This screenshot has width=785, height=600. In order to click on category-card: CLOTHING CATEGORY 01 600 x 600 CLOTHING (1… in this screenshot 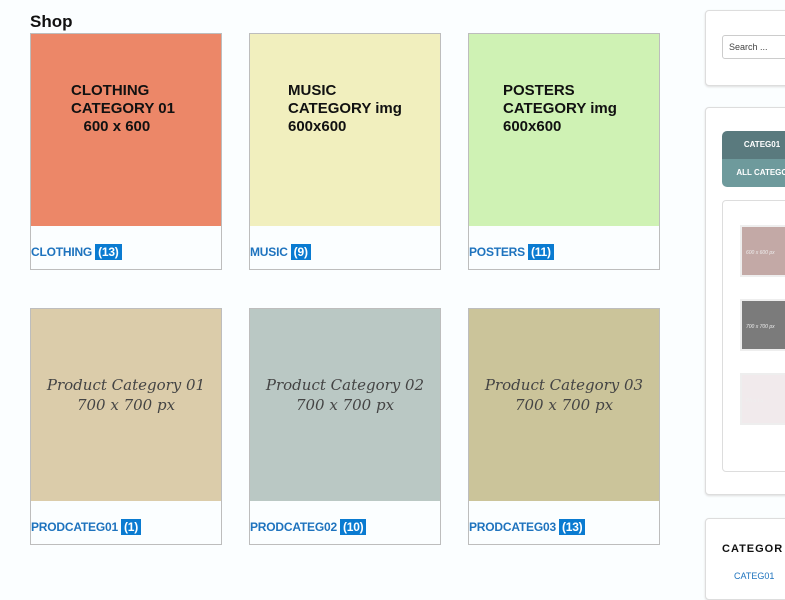, I will do `click(126, 151)`.